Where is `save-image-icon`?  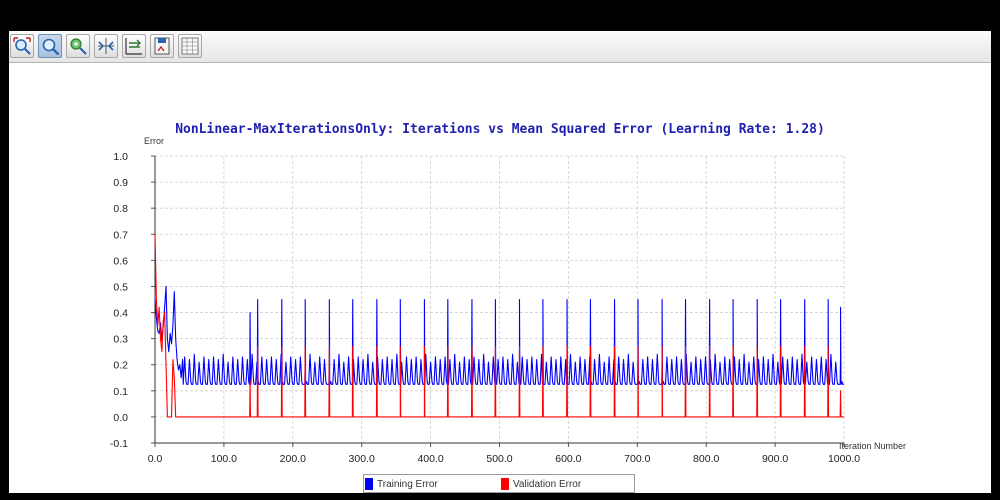
save-image-icon is located at coordinates (162, 46).